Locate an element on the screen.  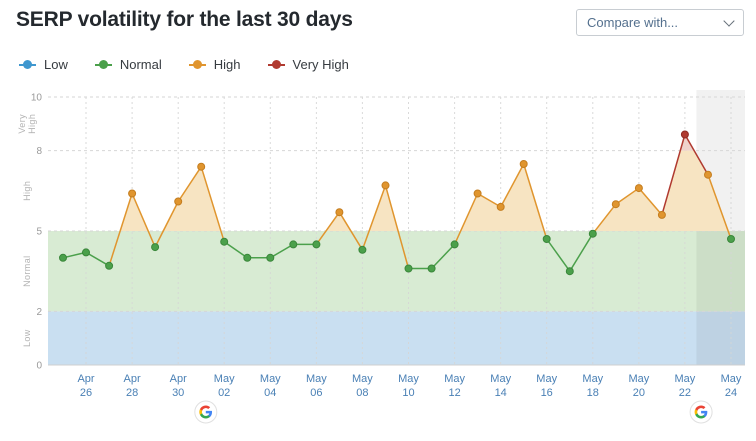
legend-item-label: Low is located at coordinates (56, 64).